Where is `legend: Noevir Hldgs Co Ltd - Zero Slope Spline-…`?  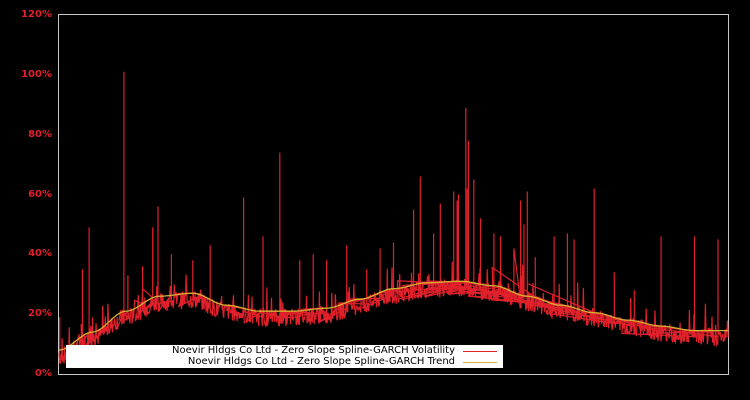 legend: Noevir Hldgs Co Ltd - Zero Slope Spline-… is located at coordinates (284, 356).